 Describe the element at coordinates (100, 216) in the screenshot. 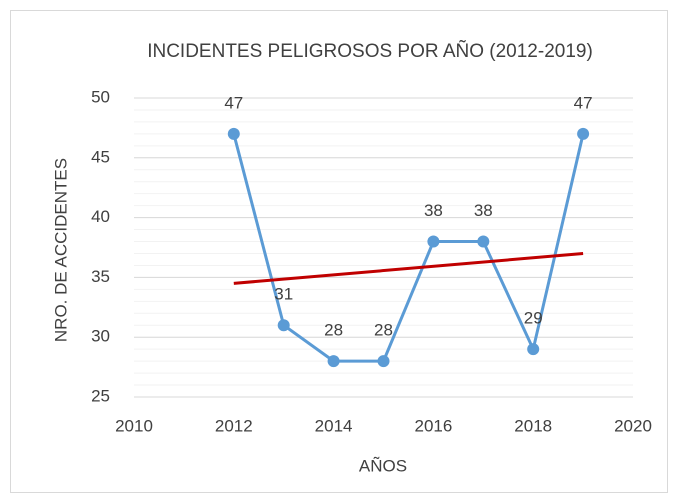

I see `y-tick-label: 40` at that location.